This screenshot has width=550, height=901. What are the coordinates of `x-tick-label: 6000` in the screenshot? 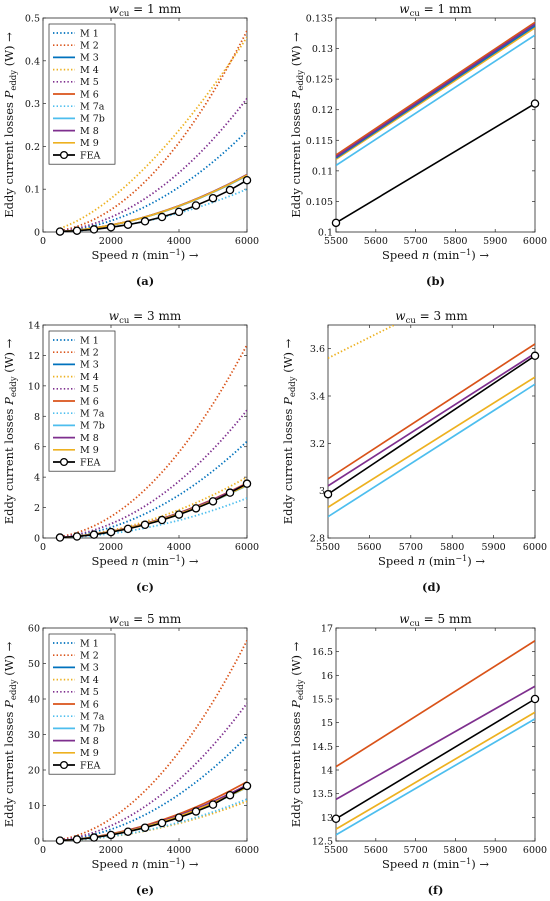 It's located at (247, 241).